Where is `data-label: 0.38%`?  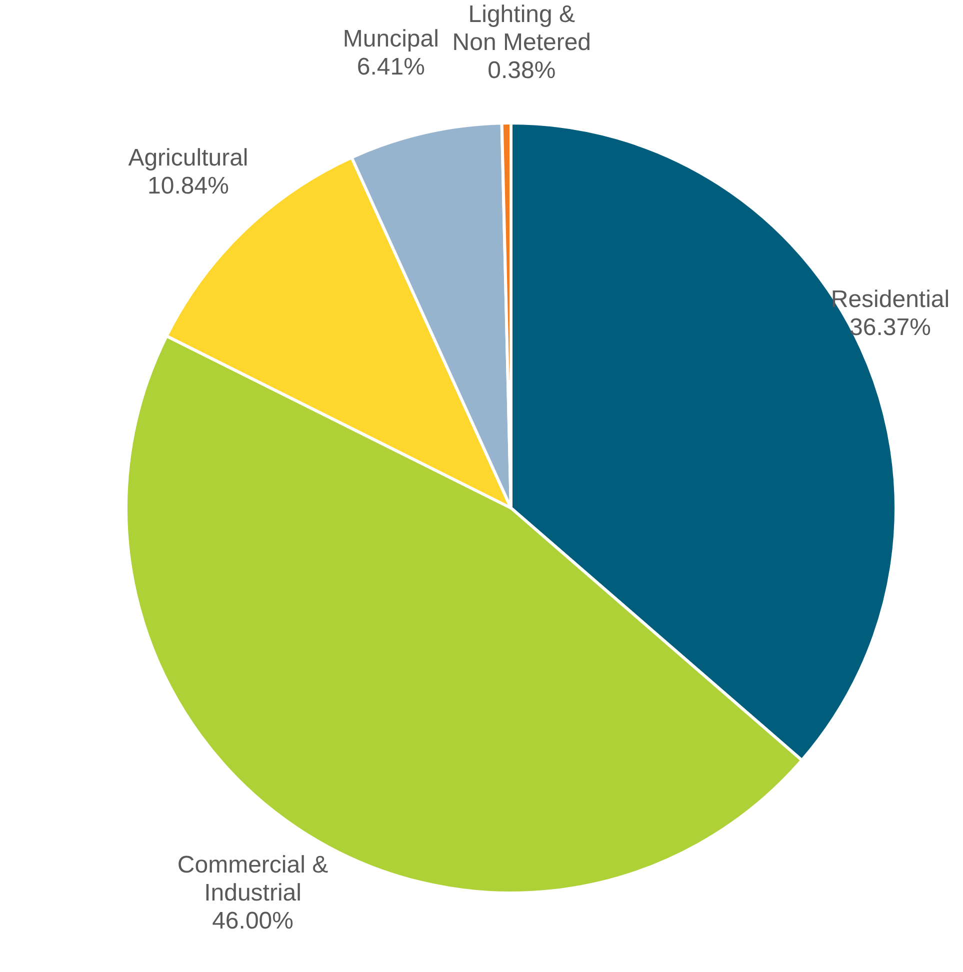 data-label: 0.38% is located at coordinates (522, 70).